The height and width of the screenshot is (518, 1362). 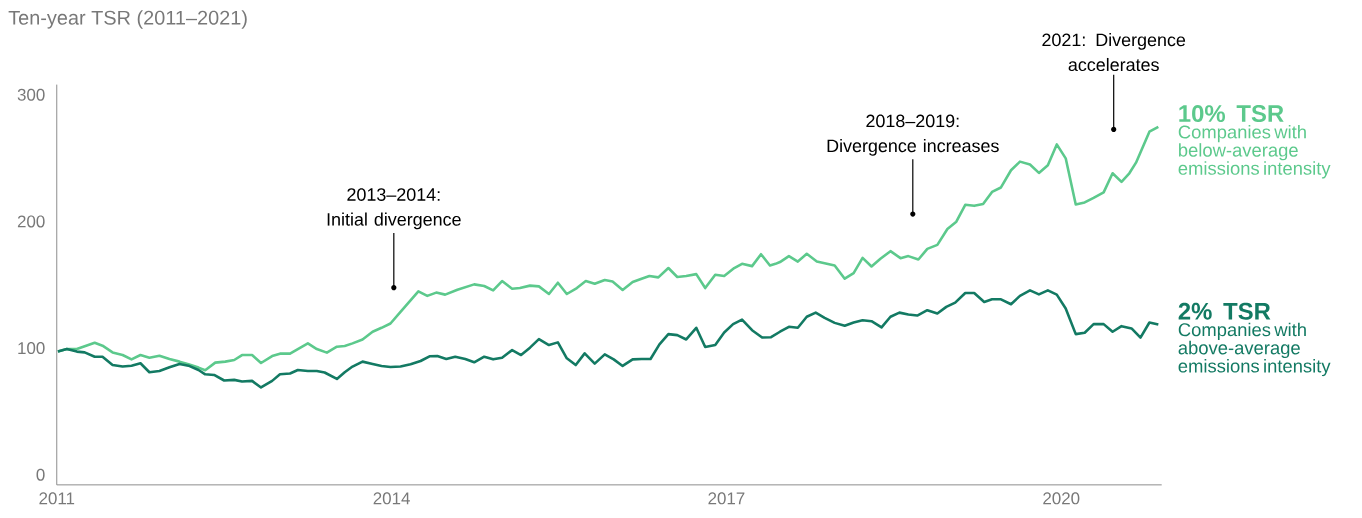 I want to click on y-tick-label: 200, so click(x=31, y=221).